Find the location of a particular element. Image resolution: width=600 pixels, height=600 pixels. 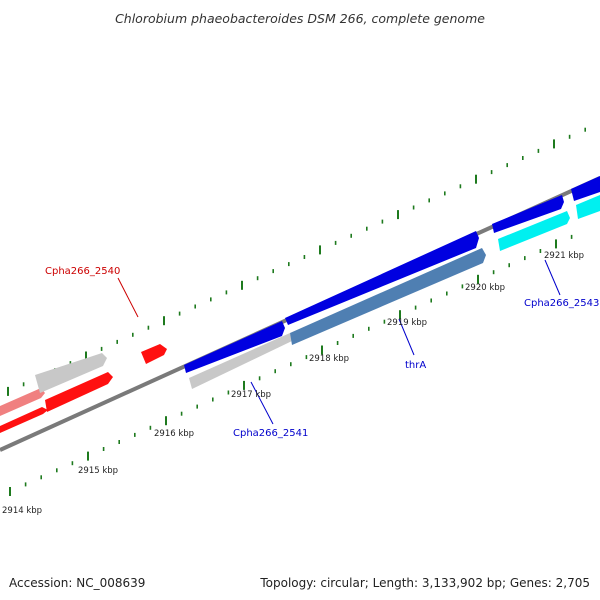

gene-grey-left is located at coordinates (71, 373).